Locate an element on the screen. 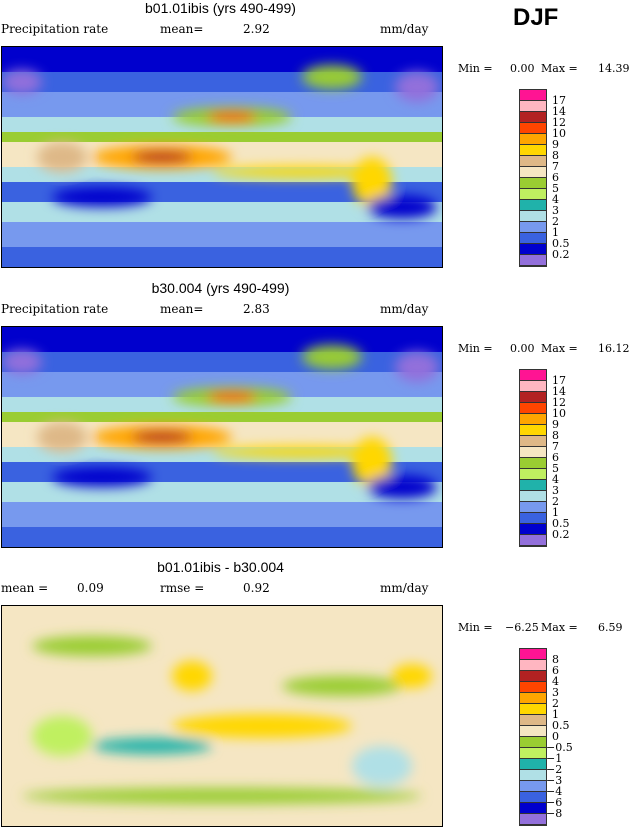 This screenshot has width=634, height=827. colorbar-label: −8 is located at coordinates (554, 813).